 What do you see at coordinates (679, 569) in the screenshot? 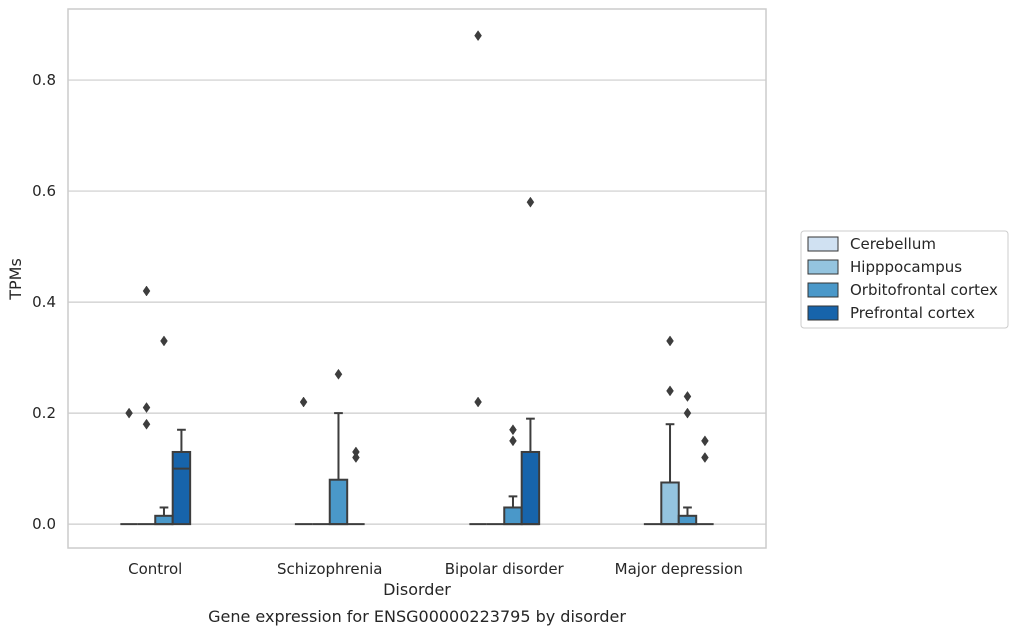
I see `x-tick-label: Major depression` at bounding box center [679, 569].